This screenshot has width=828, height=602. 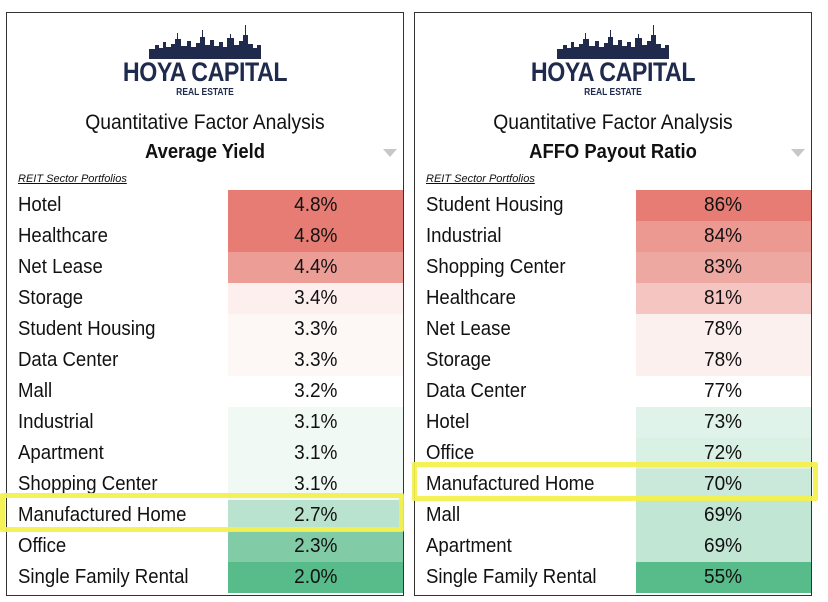 What do you see at coordinates (205, 577) in the screenshot?
I see `table-row: Single Family Rental 2.0%` at bounding box center [205, 577].